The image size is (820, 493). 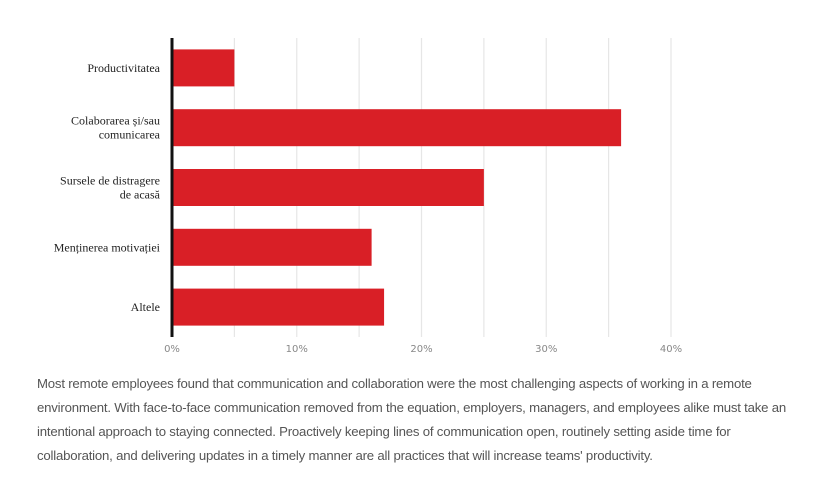 I want to click on tick-label: 20%, so click(x=421, y=349).